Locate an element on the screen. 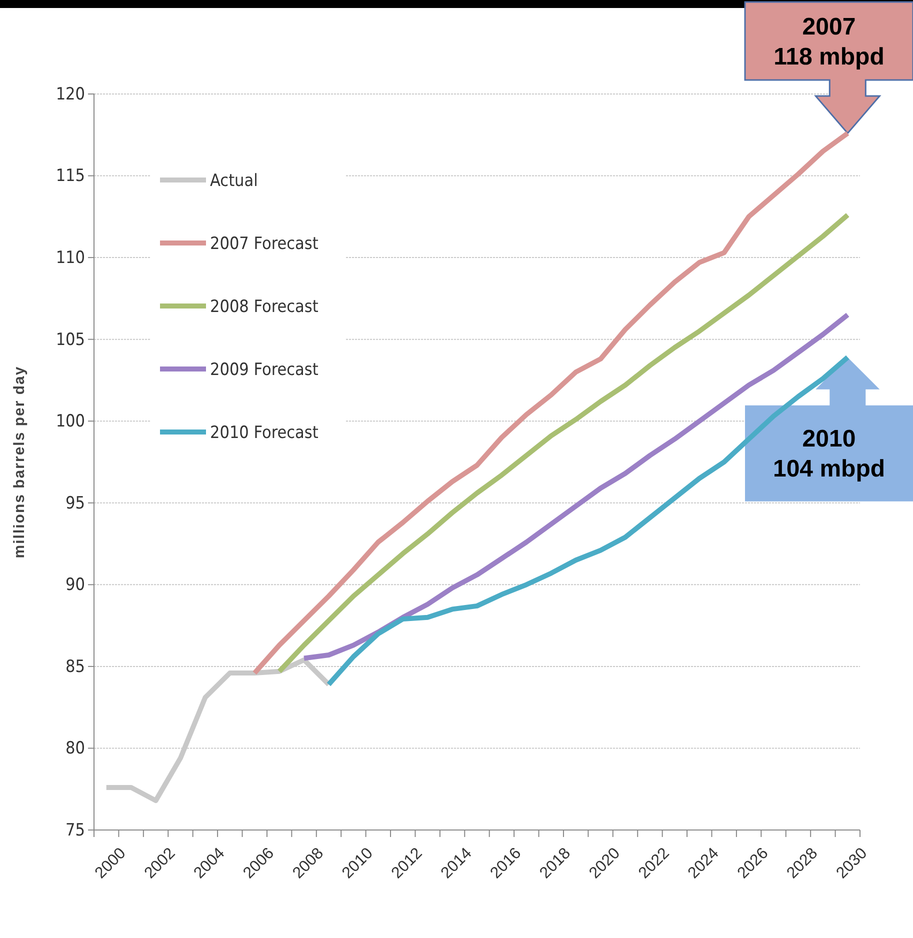  legend-label: Actual is located at coordinates (234, 180).